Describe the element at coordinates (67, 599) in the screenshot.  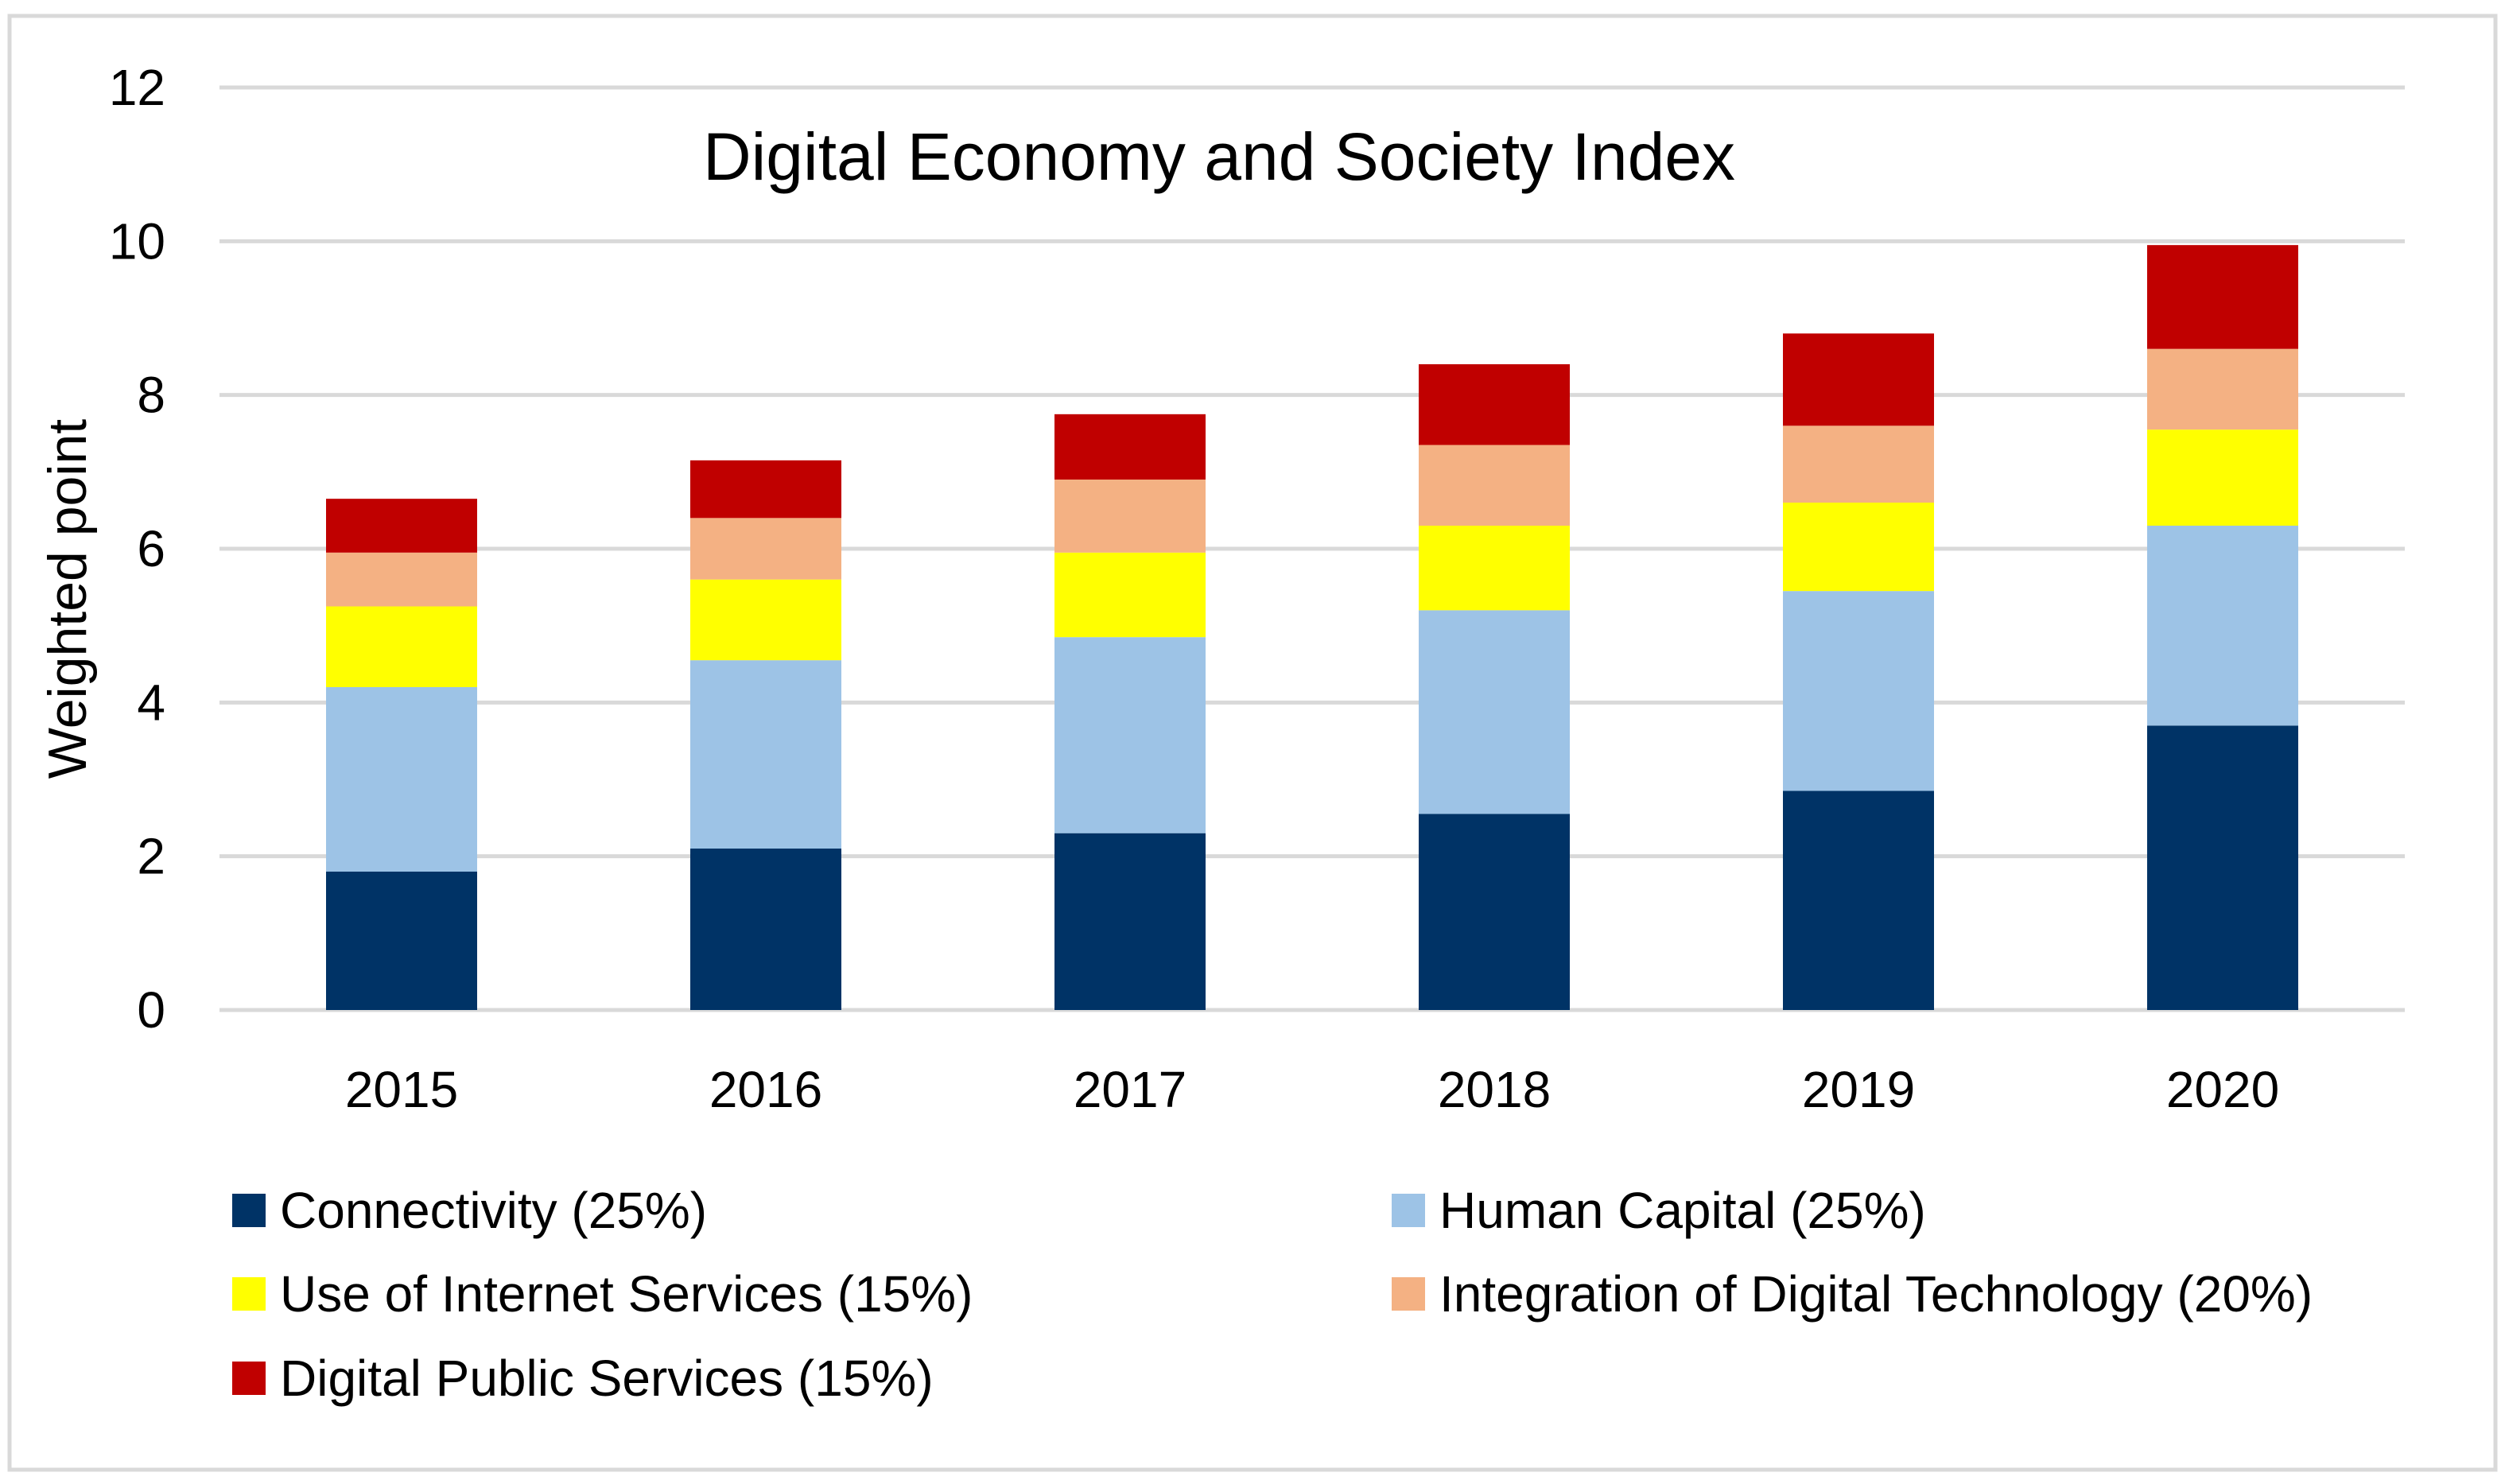
I see `y-axis-title: Weighted point` at that location.